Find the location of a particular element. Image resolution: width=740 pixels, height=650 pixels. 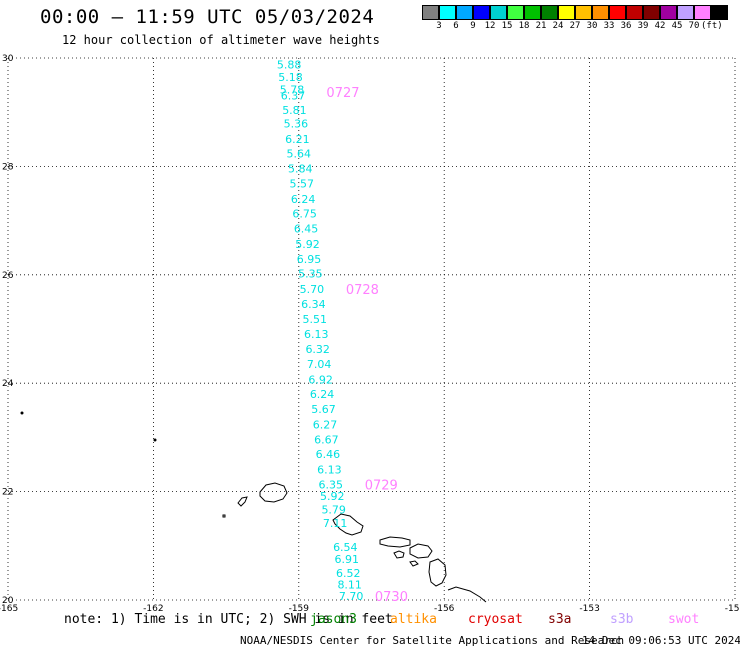

island-oahu is located at coordinates (348, 524).